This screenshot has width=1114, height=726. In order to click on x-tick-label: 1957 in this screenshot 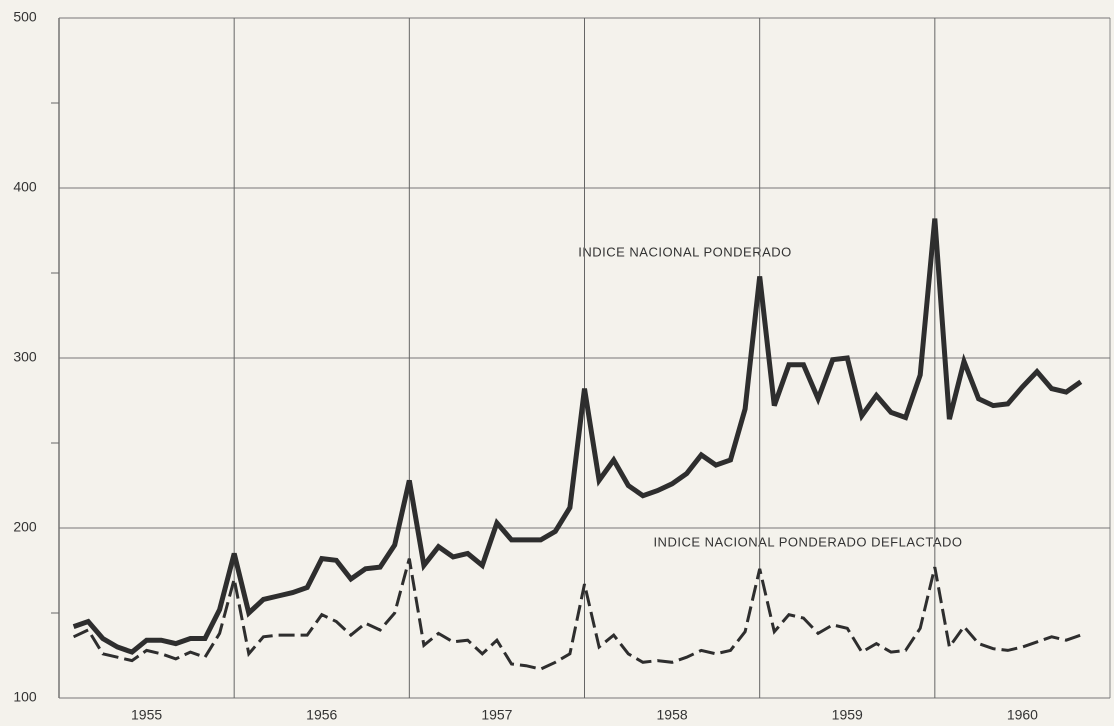, I will do `click(496, 715)`.